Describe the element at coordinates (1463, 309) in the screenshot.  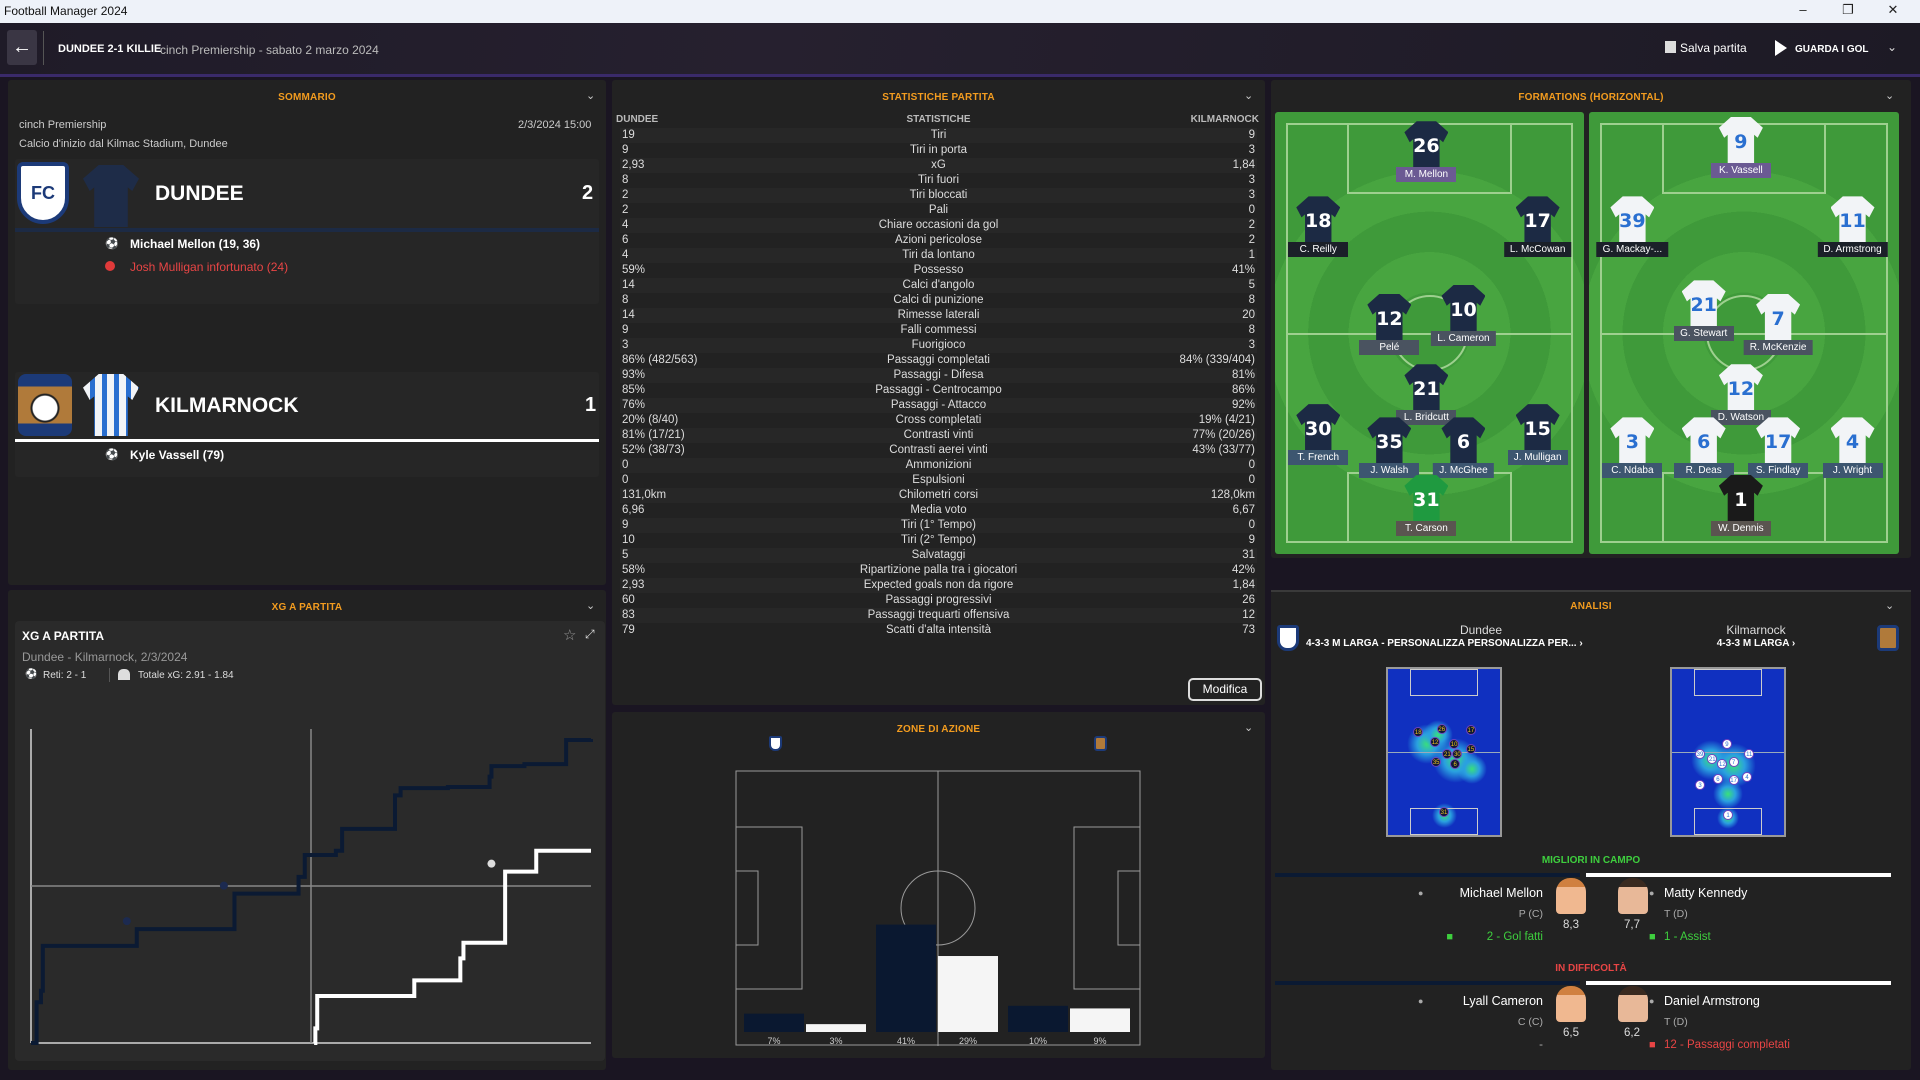
I see `shirt-number: 10` at that location.